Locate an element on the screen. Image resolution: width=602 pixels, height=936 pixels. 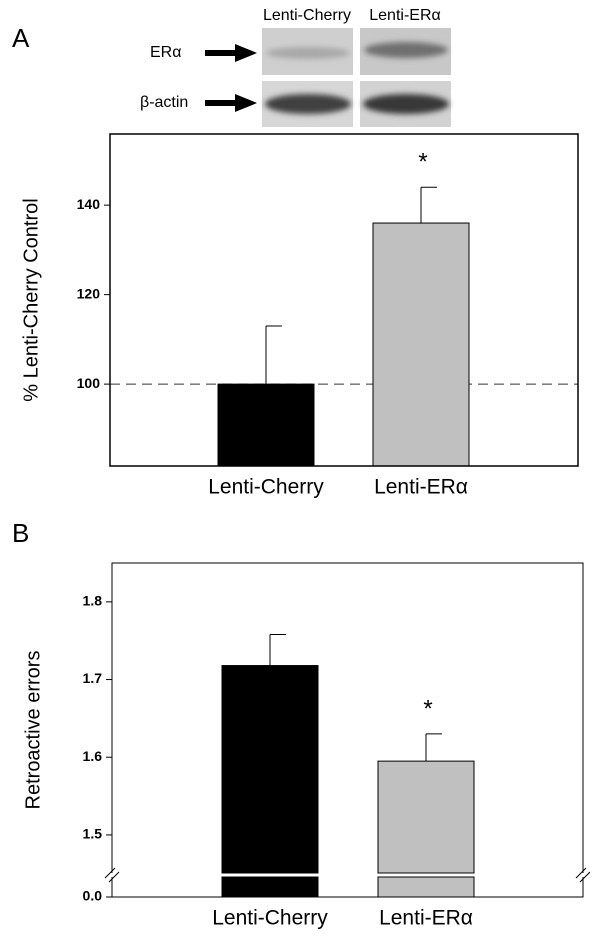
y-tick-label: 140 is located at coordinates (89, 204).